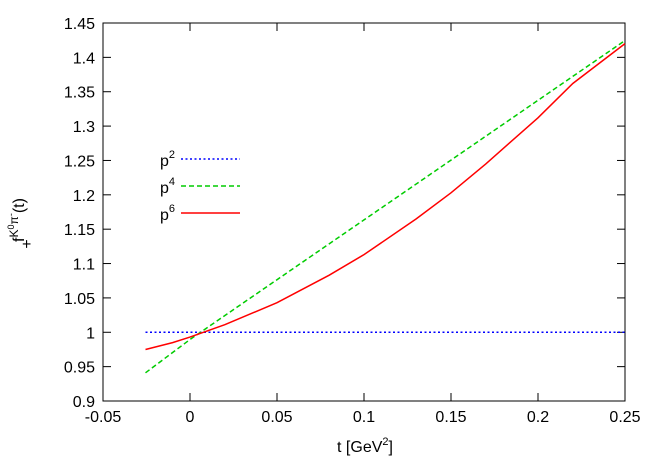 The image size is (654, 458). What do you see at coordinates (167, 213) in the screenshot?
I see `legend-label-p6: p6` at bounding box center [167, 213].